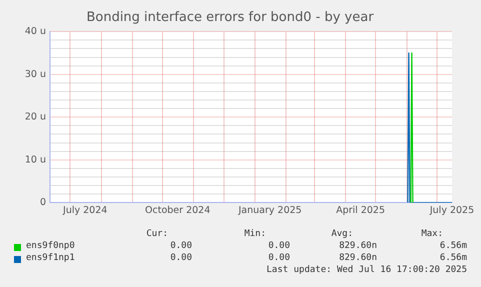  What do you see at coordinates (432, 234) in the screenshot?
I see `text: Max:` at bounding box center [432, 234].